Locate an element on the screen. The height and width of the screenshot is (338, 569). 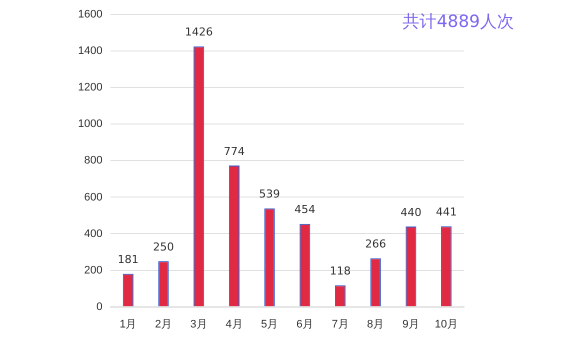
data-label: 774 is located at coordinates (234, 151).